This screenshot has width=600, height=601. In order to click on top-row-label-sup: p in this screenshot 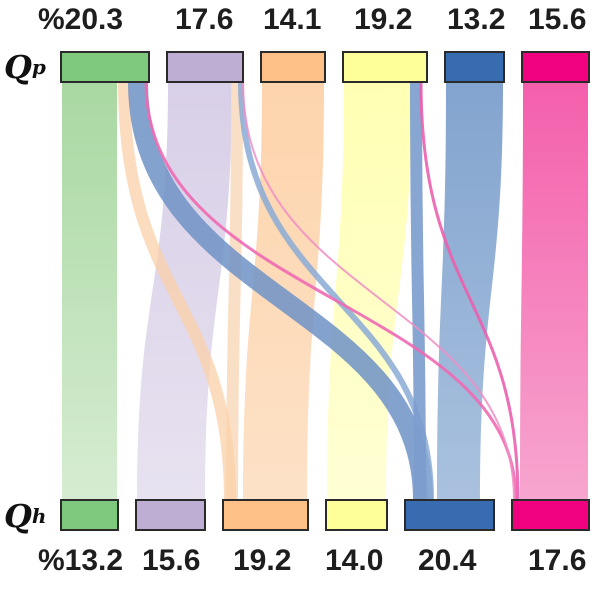, I will do `click(38, 67)`.